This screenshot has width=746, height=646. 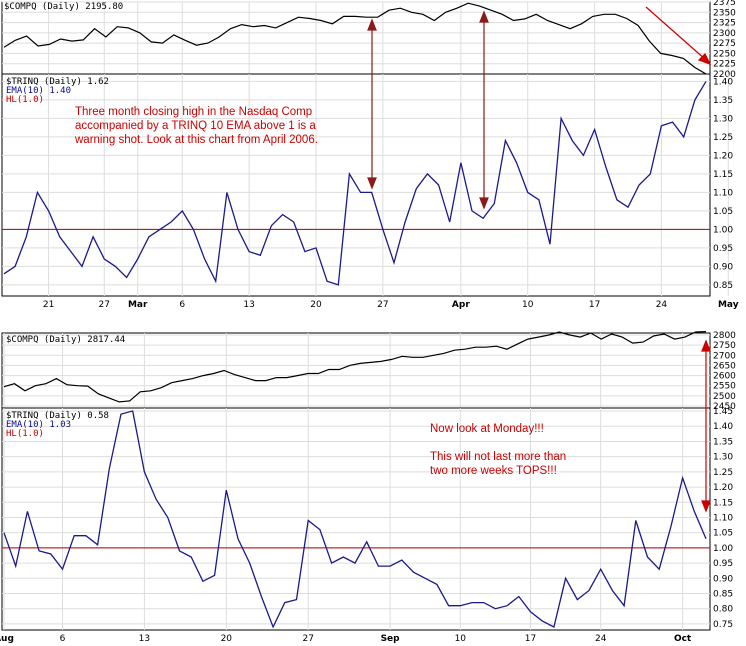 What do you see at coordinates (724, 387) in the screenshot?
I see `y-tick-label: 2550` at bounding box center [724, 387].